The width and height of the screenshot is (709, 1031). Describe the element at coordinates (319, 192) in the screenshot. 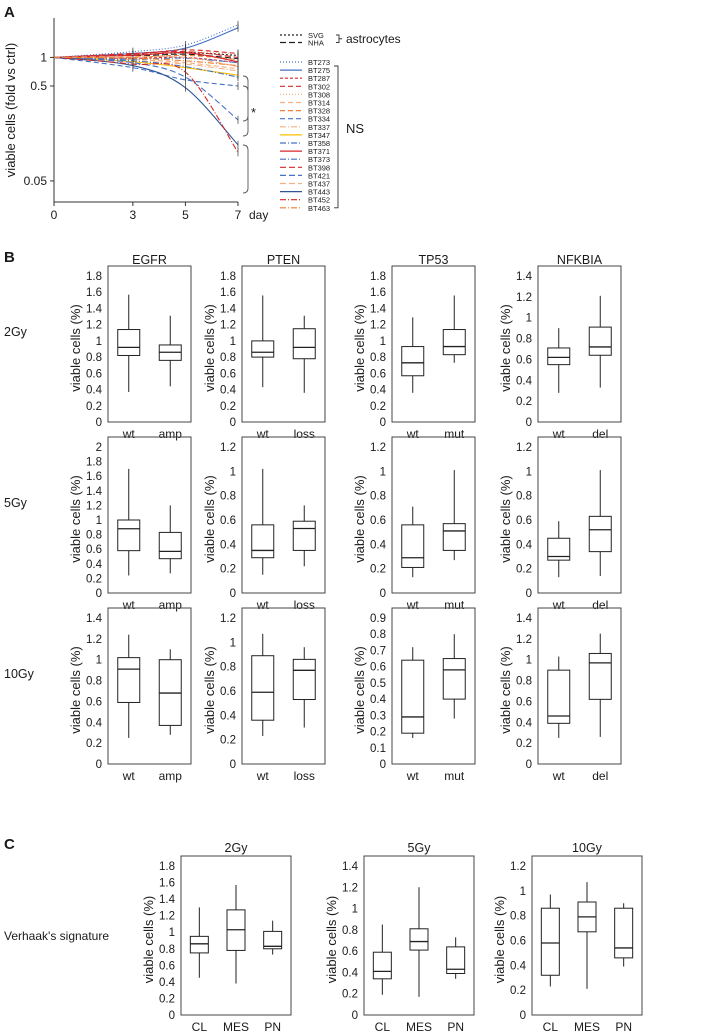

I see `legend-entry-bt443: BT443` at that location.